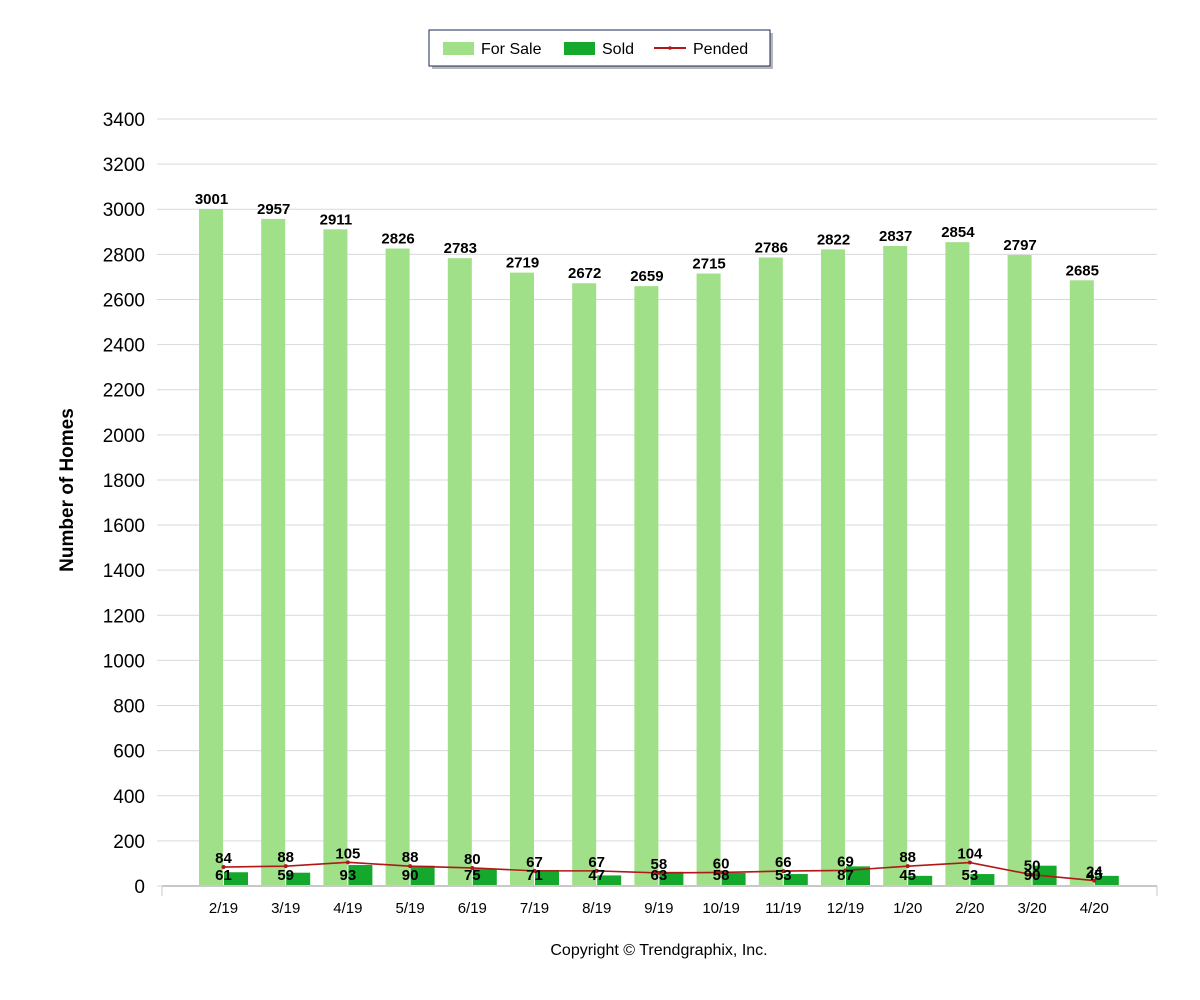 The width and height of the screenshot is (1200, 1000). I want to click on x-tick-label: 7/19, so click(534, 908).